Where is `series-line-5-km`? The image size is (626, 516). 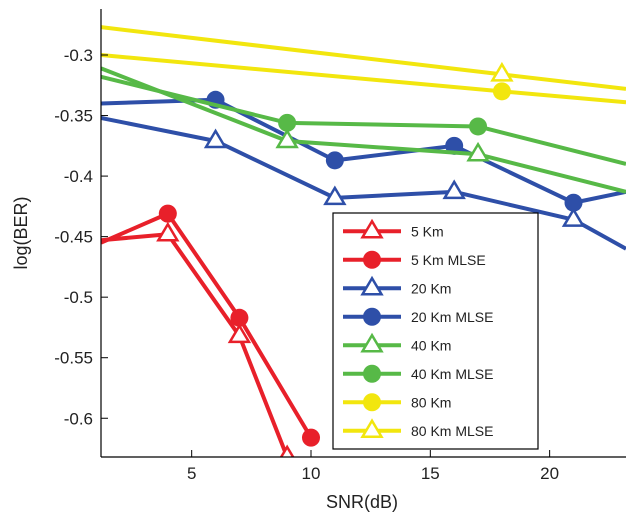 series-line-5-km is located at coordinates (195, 344).